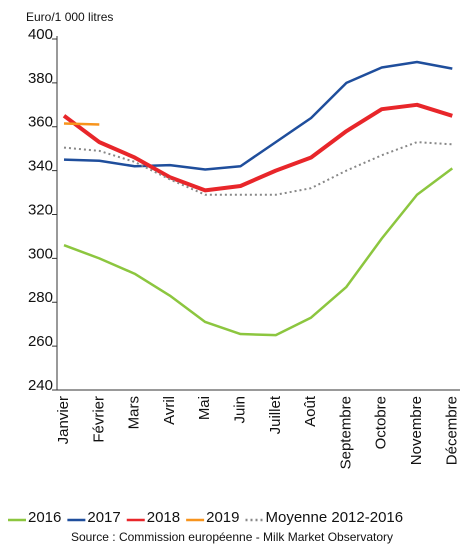 This screenshot has width=460, height=548. Describe the element at coordinates (204, 408) in the screenshot. I see `x-tick-label: Mai` at that location.